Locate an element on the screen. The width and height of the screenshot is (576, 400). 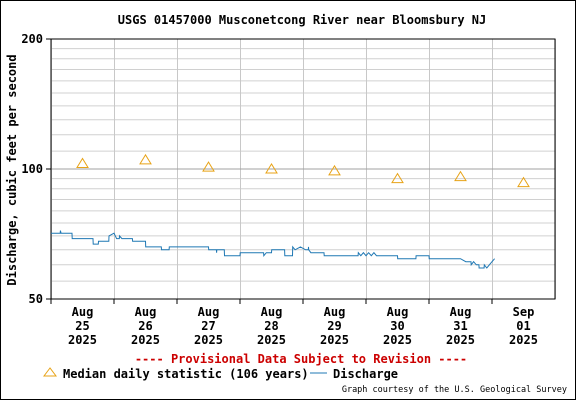
x-tick-label: 29 is located at coordinates (334, 326).